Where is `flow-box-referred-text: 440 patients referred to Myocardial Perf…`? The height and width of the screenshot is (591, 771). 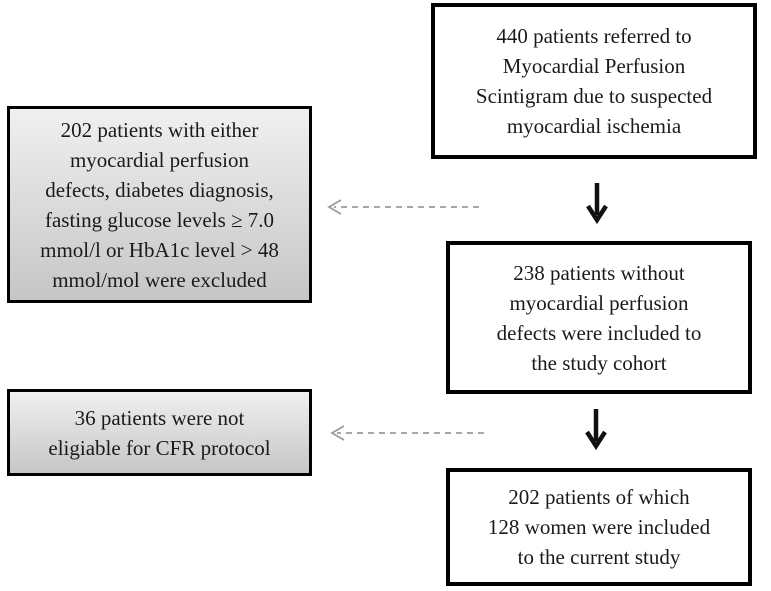 flow-box-referred-text: 440 patients referred to Myocardial Perf… is located at coordinates (594, 81).